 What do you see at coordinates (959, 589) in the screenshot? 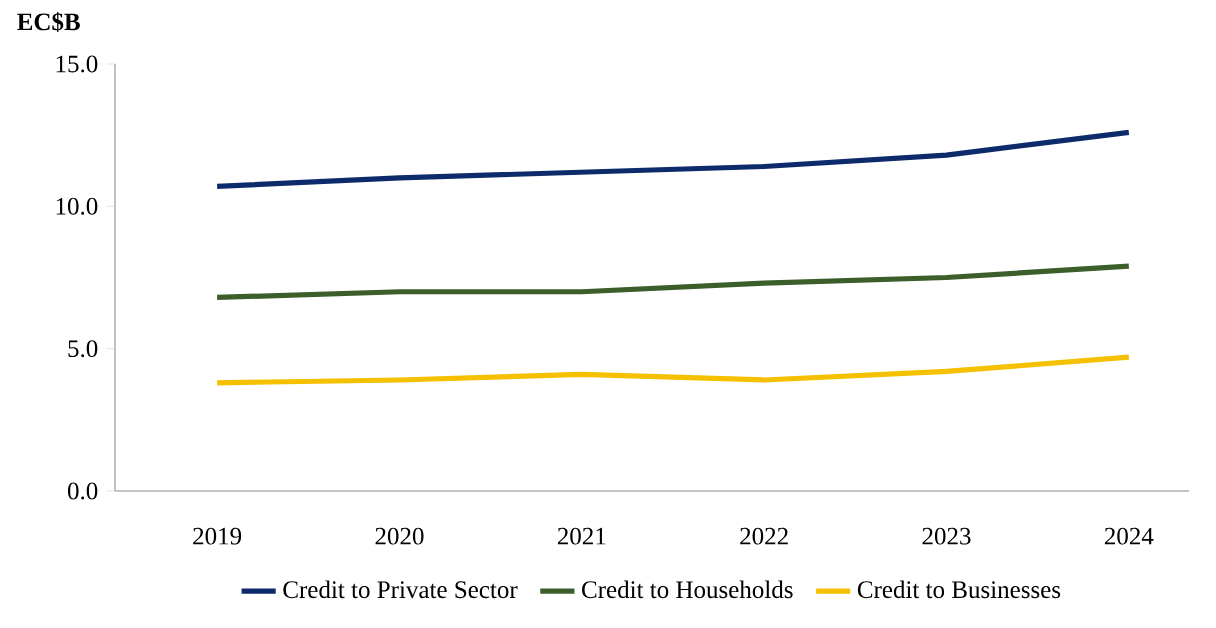
I see `legend-label: Credit to Businesses` at bounding box center [959, 589].